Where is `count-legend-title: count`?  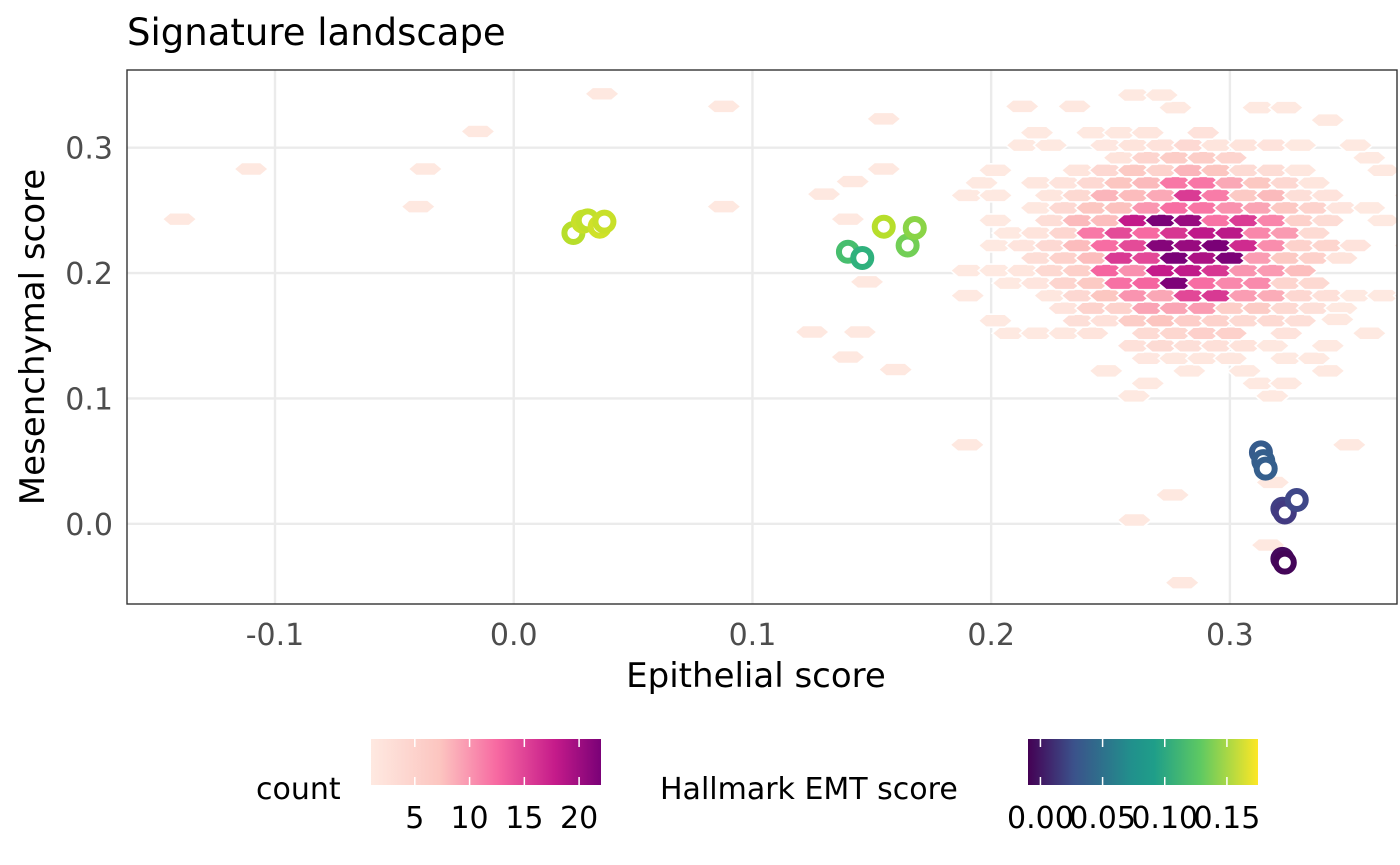 count-legend-title: count is located at coordinates (298, 789).